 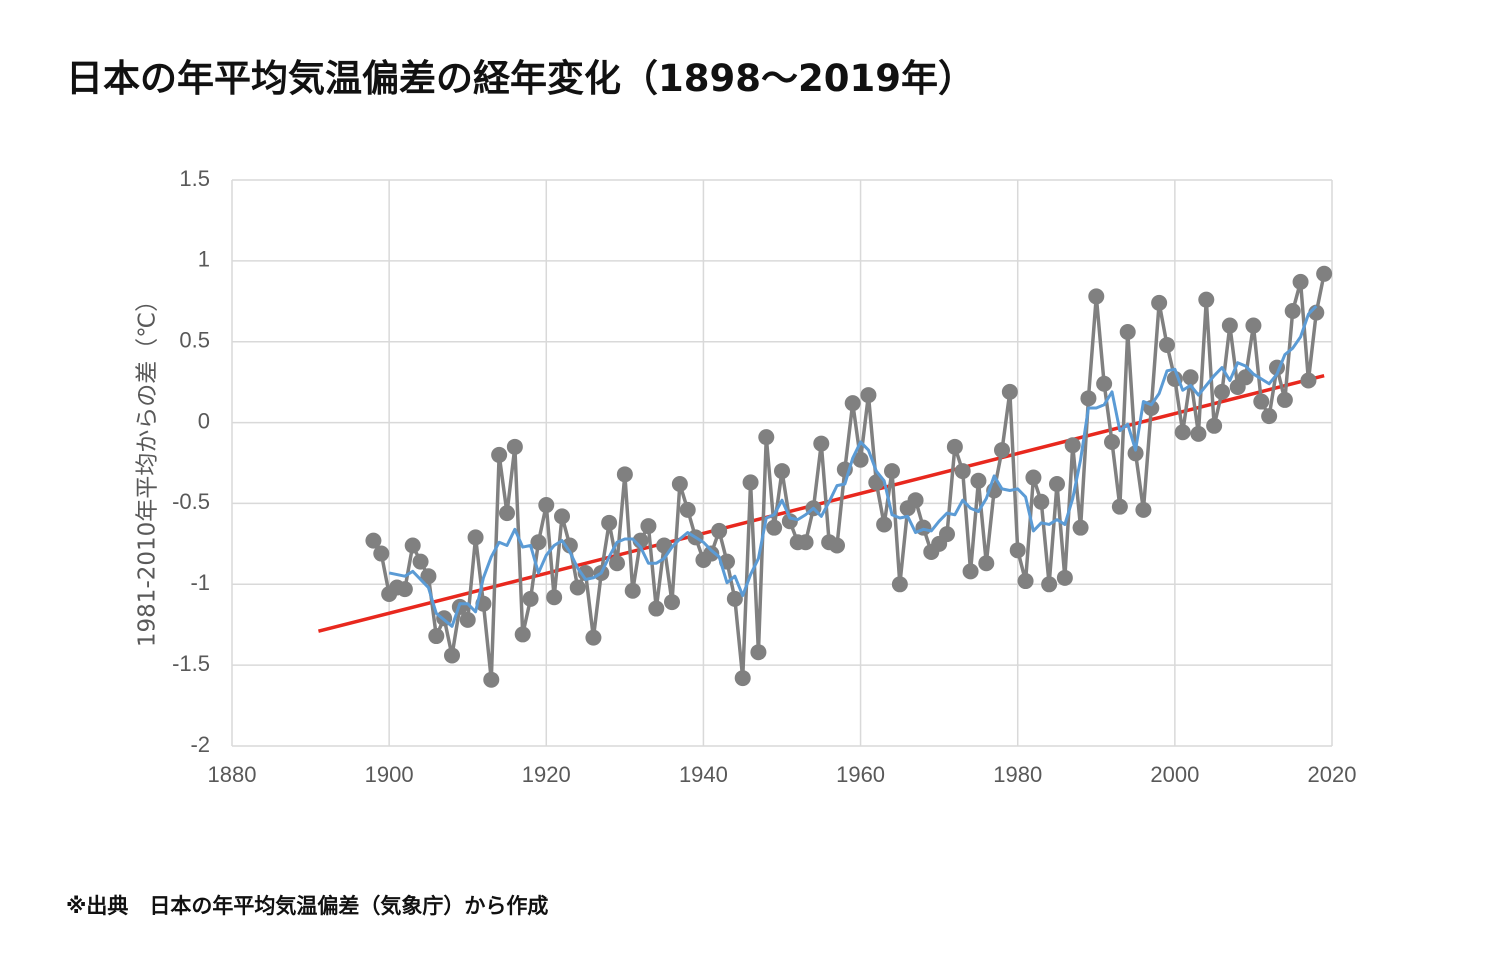 What do you see at coordinates (200, 582) in the screenshot?
I see `y-tick-label: -1` at bounding box center [200, 582].